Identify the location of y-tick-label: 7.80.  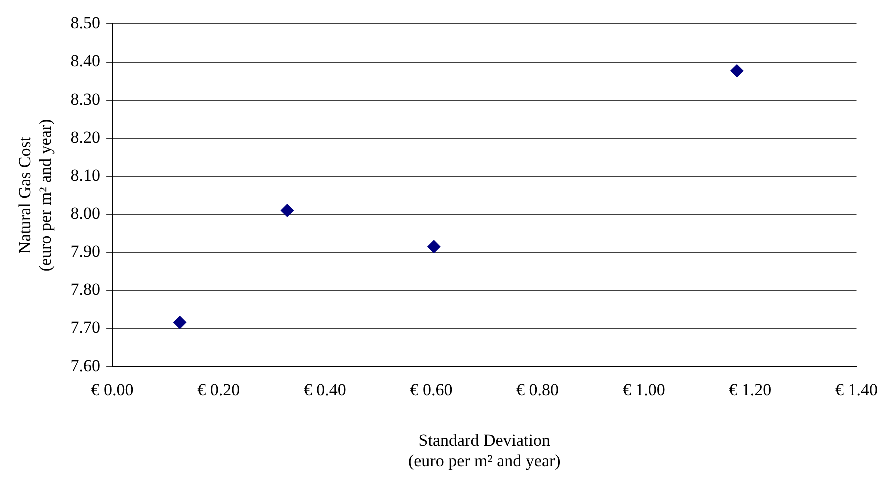
(85, 290).